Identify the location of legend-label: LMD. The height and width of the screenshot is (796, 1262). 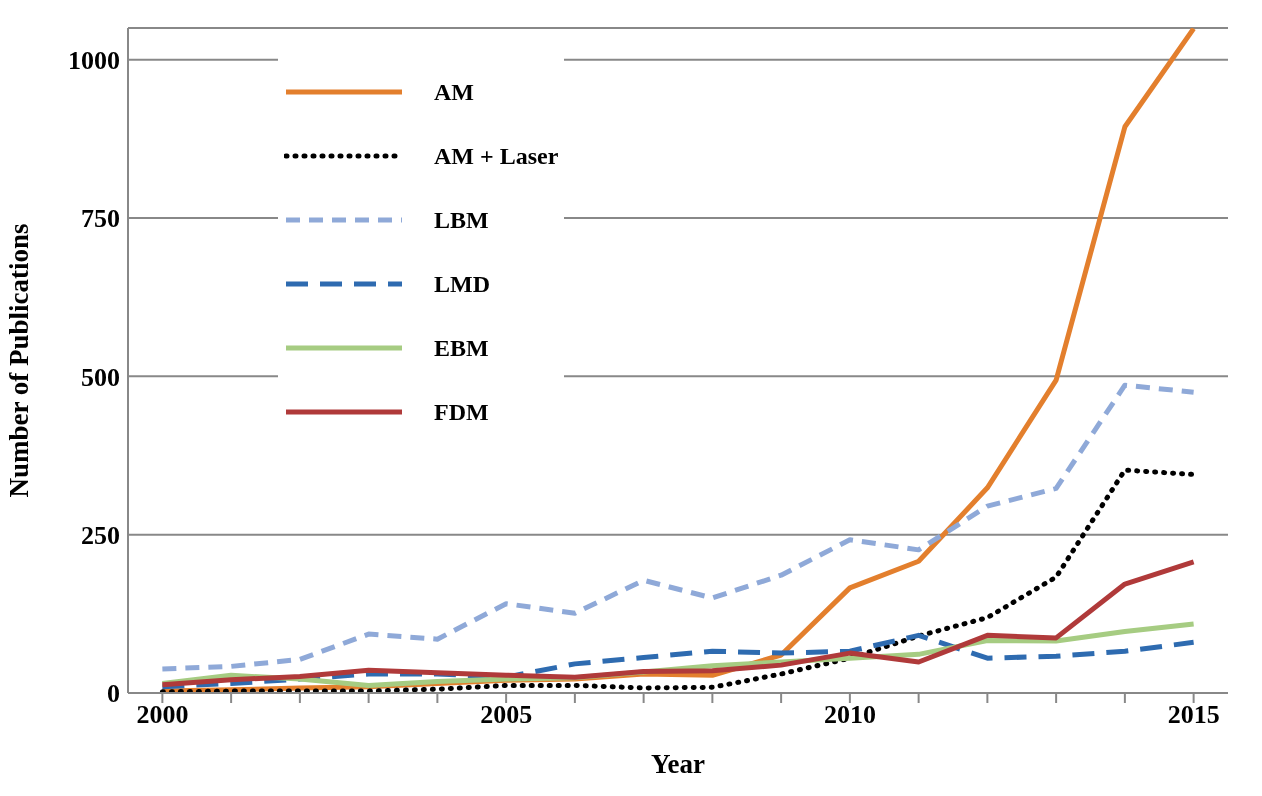
(462, 284).